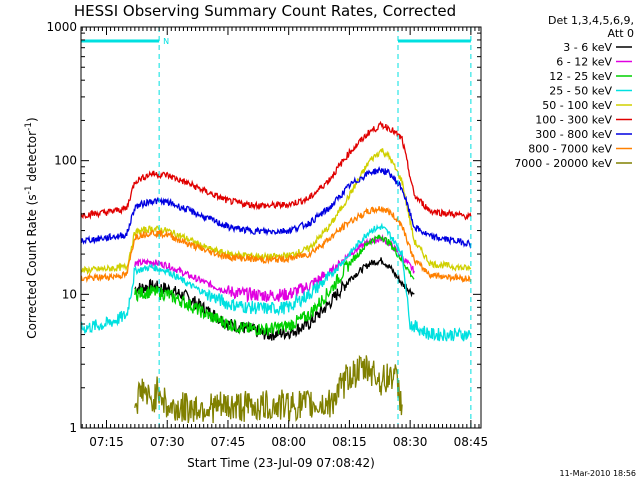 Image resolution: width=640 pixels, height=480 pixels. Describe the element at coordinates (32, 266) in the screenshot. I see `y-axis-label-main: Corrected Count Rate (s` at that location.